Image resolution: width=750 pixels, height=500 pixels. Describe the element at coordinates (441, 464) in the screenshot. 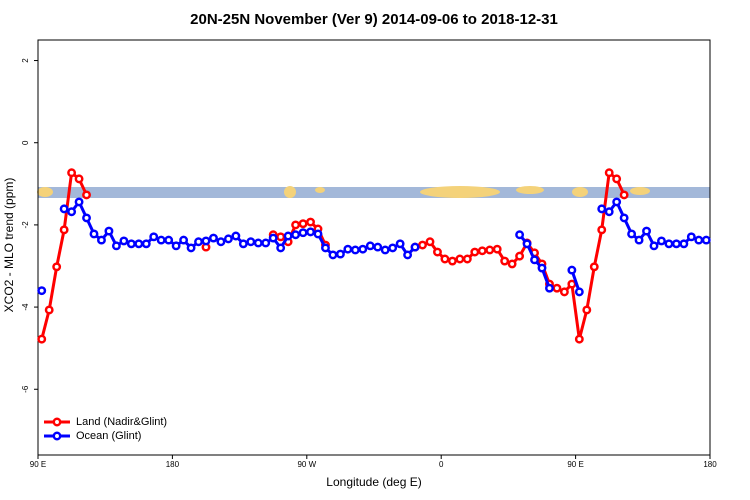

I see `x-tick-label: 0` at that location.